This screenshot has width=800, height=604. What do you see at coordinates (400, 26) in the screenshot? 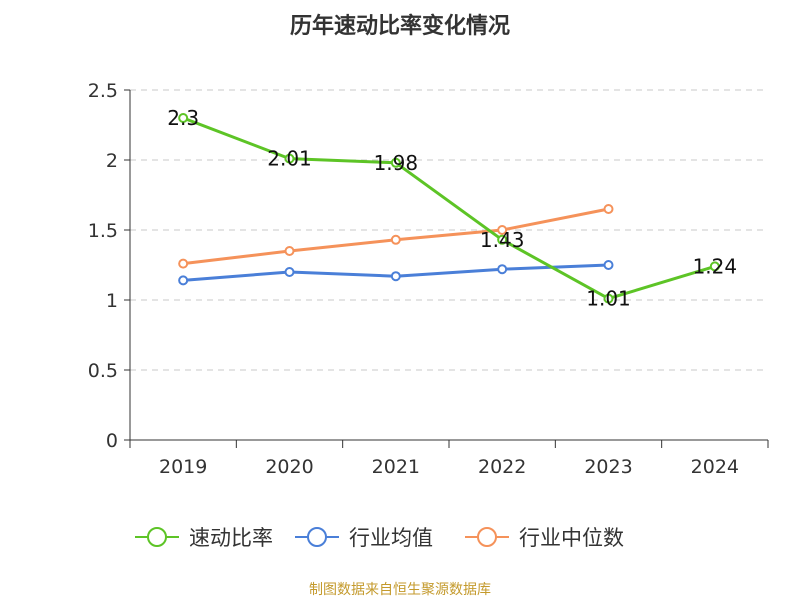
I see `chart-title: 历年速动比率变化情况` at bounding box center [400, 26].